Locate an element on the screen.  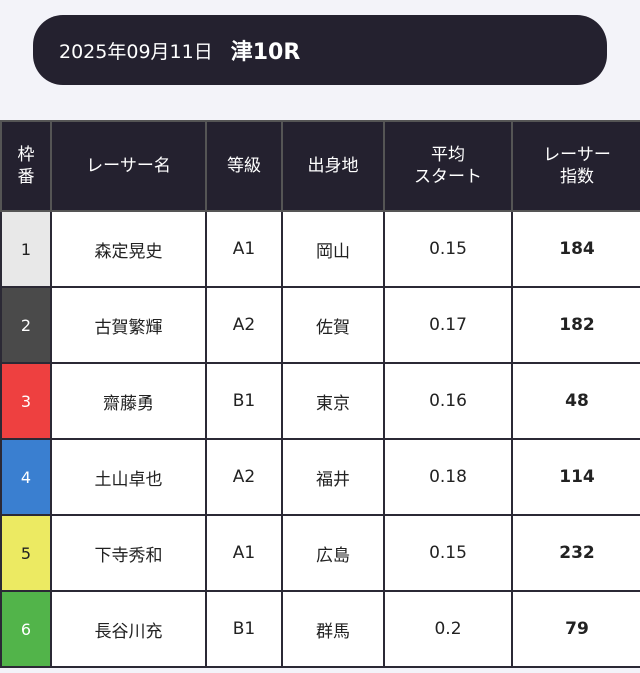
column-header-racer-index: レーサー 指数 is located at coordinates (575, 166).